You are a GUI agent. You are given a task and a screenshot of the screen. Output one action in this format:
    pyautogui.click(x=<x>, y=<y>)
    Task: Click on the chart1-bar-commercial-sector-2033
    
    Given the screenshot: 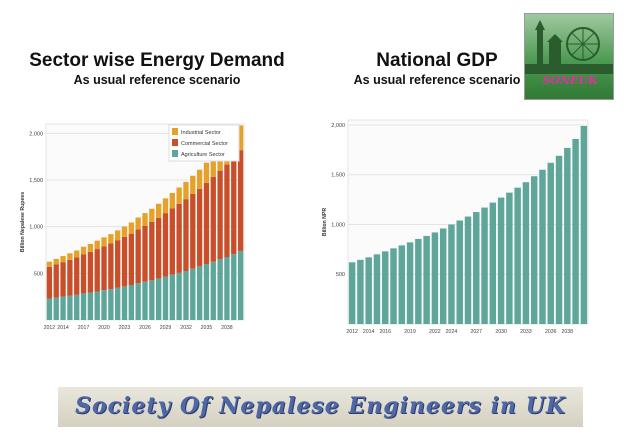 What is the action you would take?
    pyautogui.click(x=193, y=231)
    